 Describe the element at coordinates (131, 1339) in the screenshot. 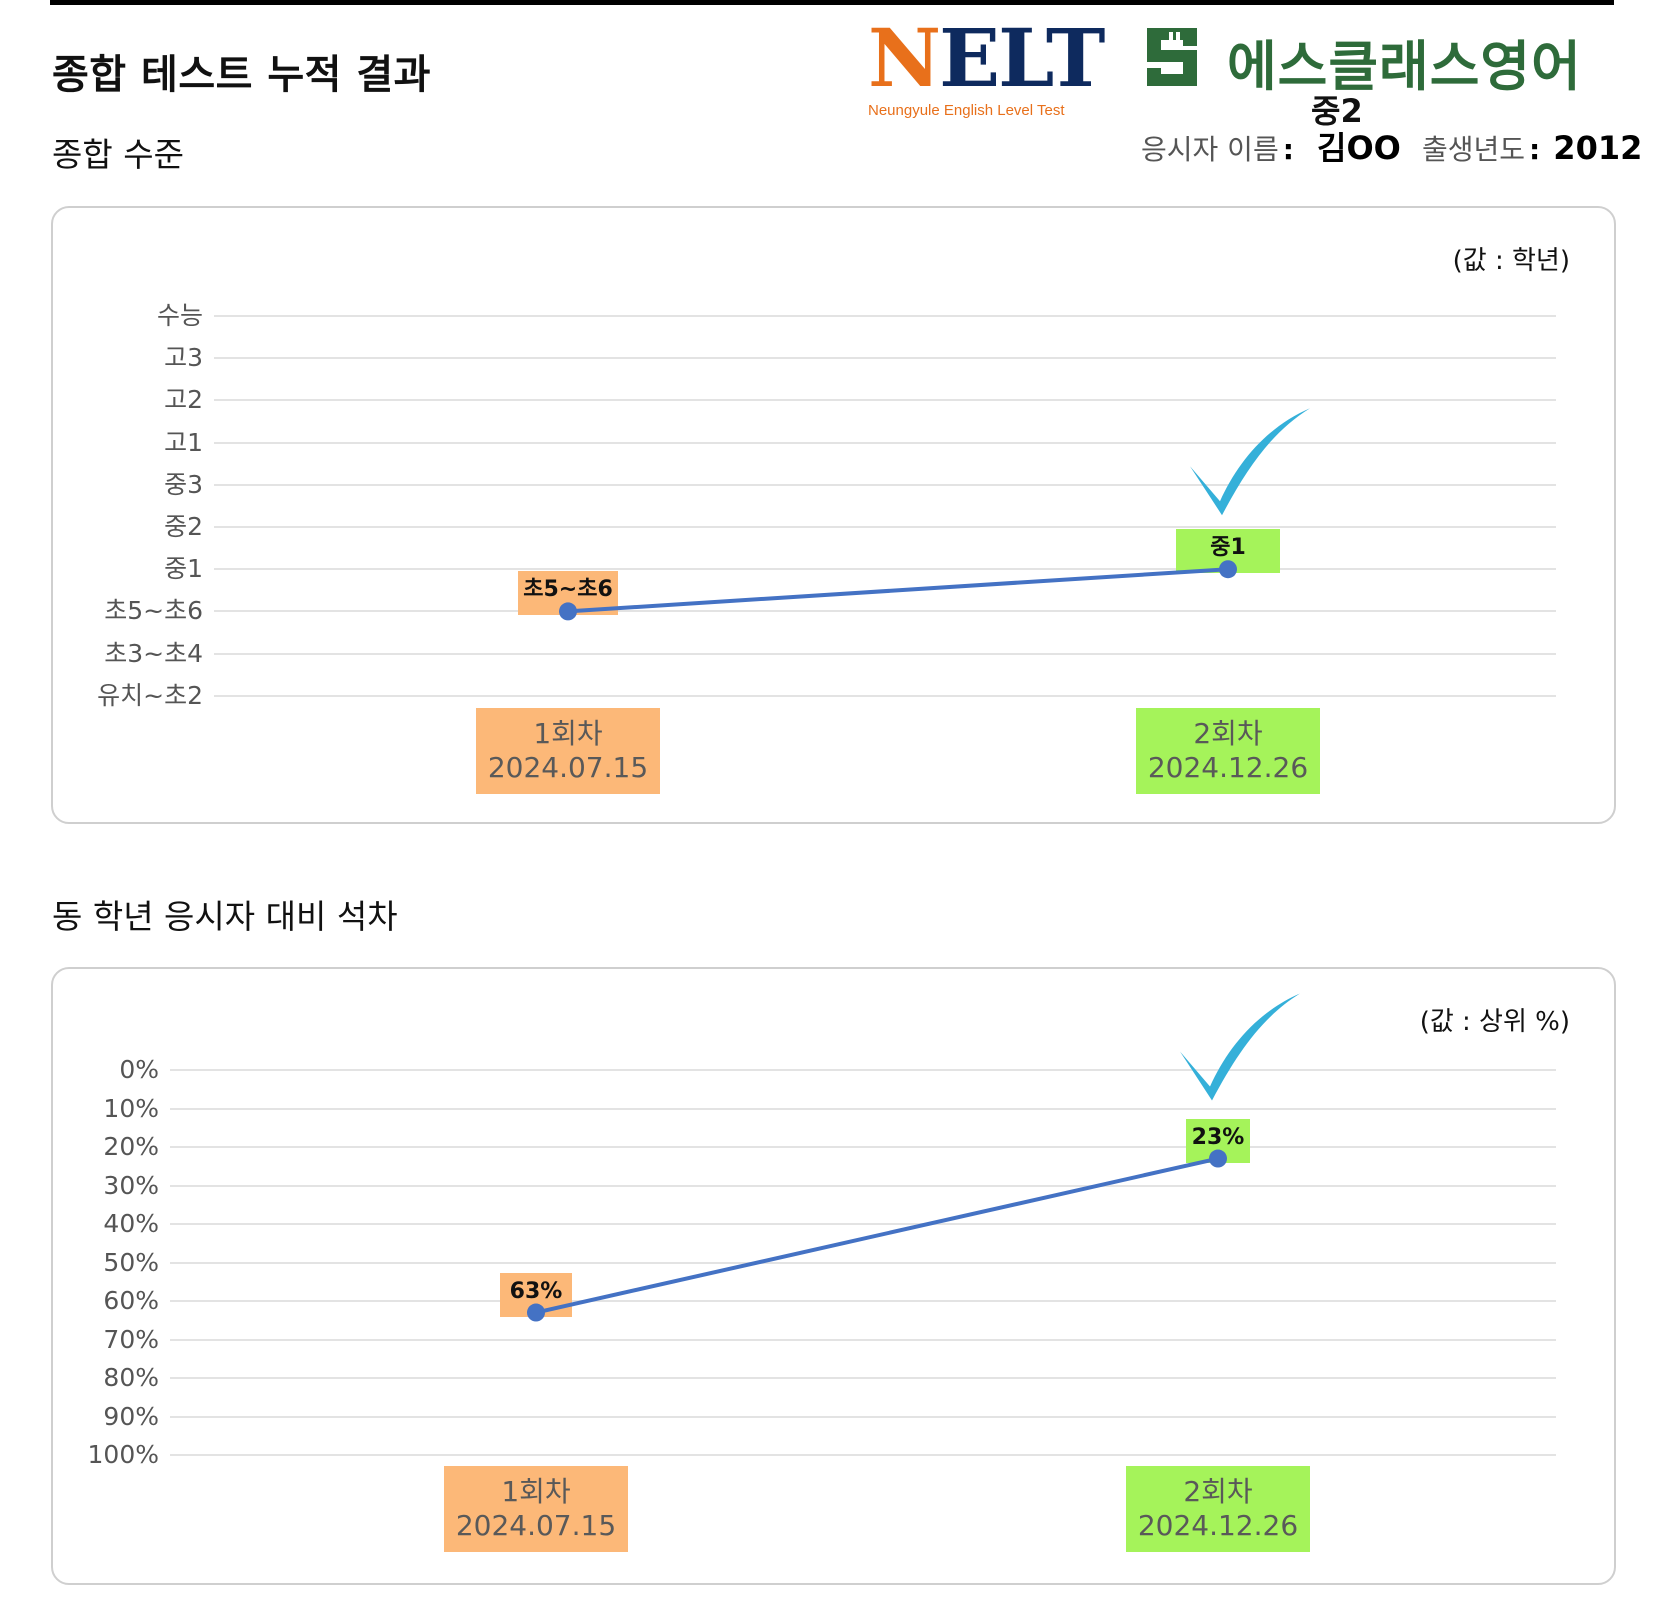

I see `y-tick-label: 70%` at that location.